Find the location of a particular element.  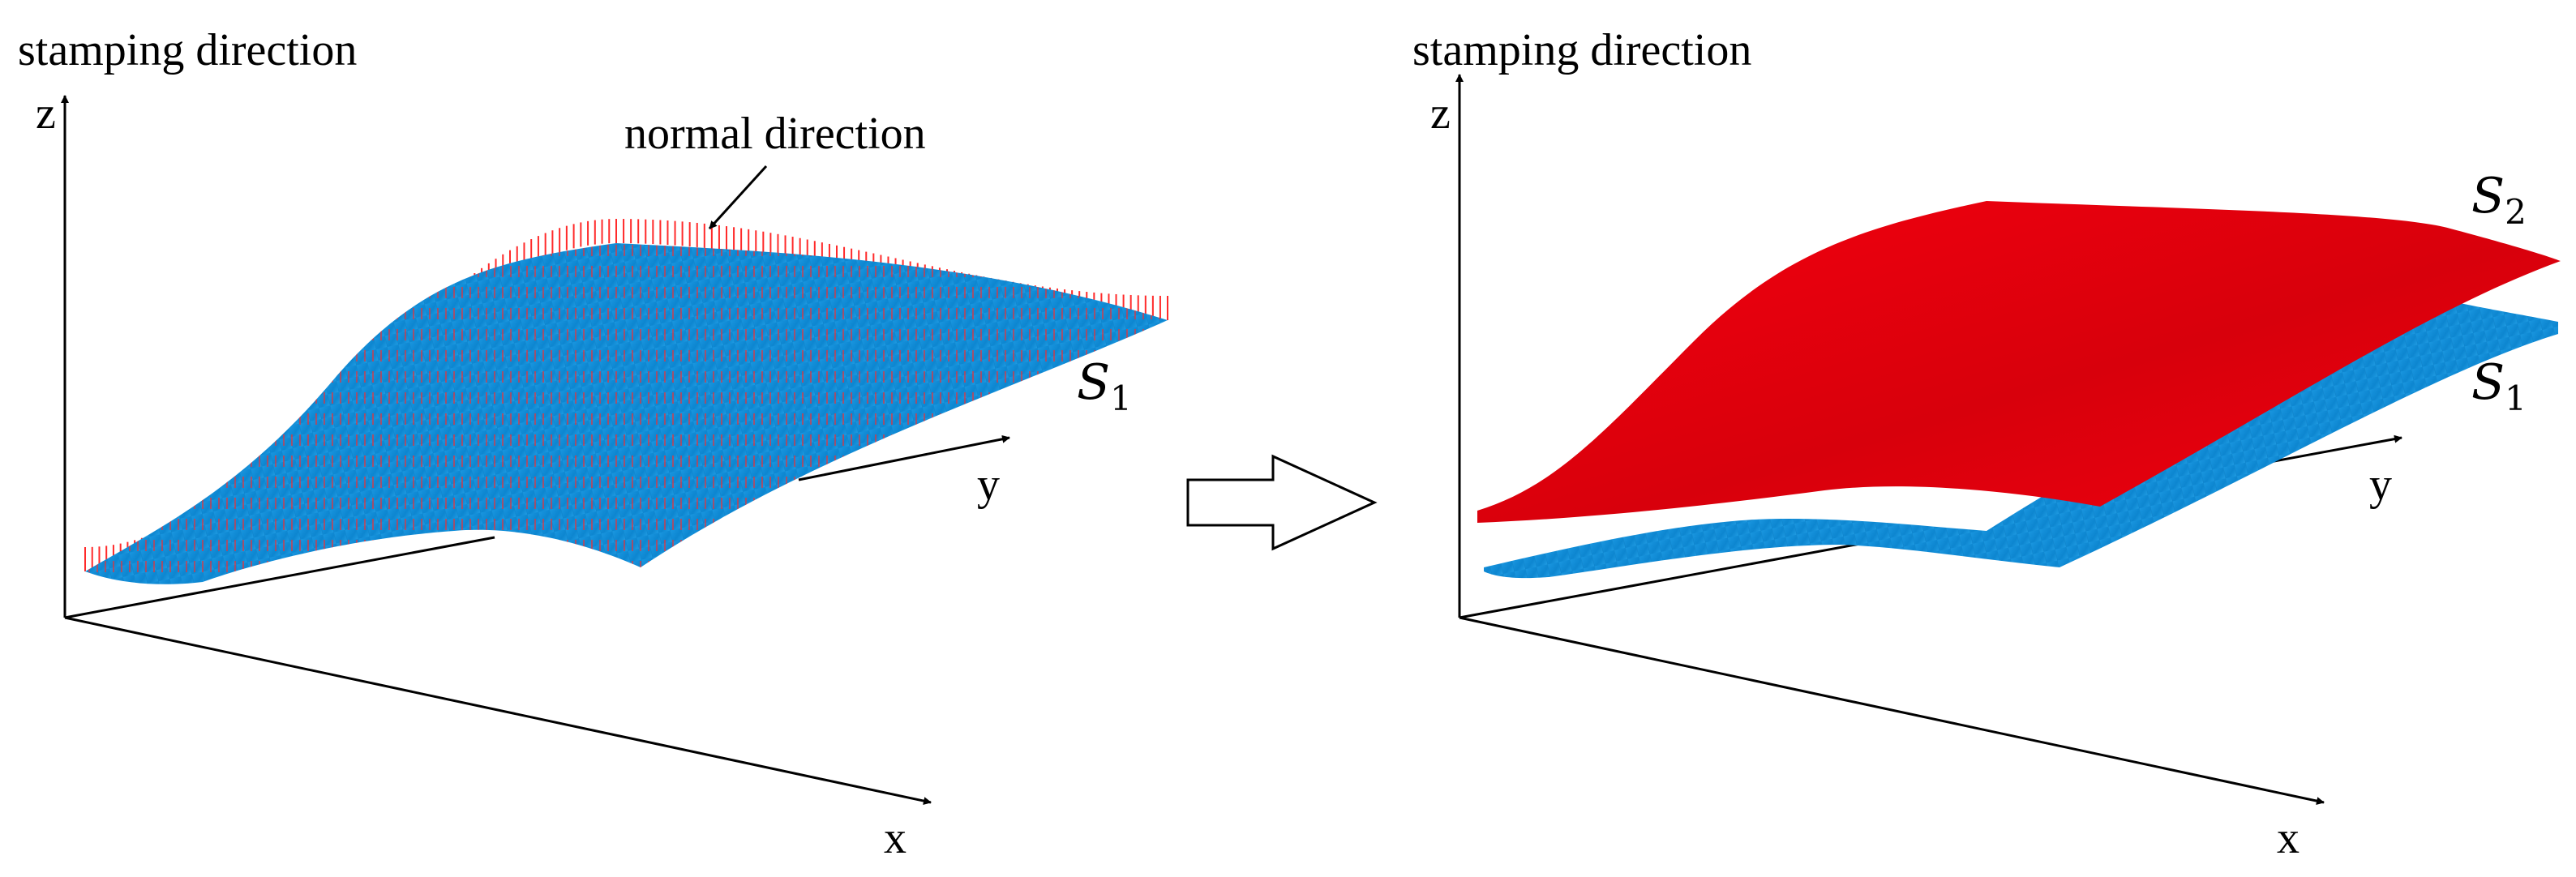

left-x-axis is located at coordinates (498, 711).